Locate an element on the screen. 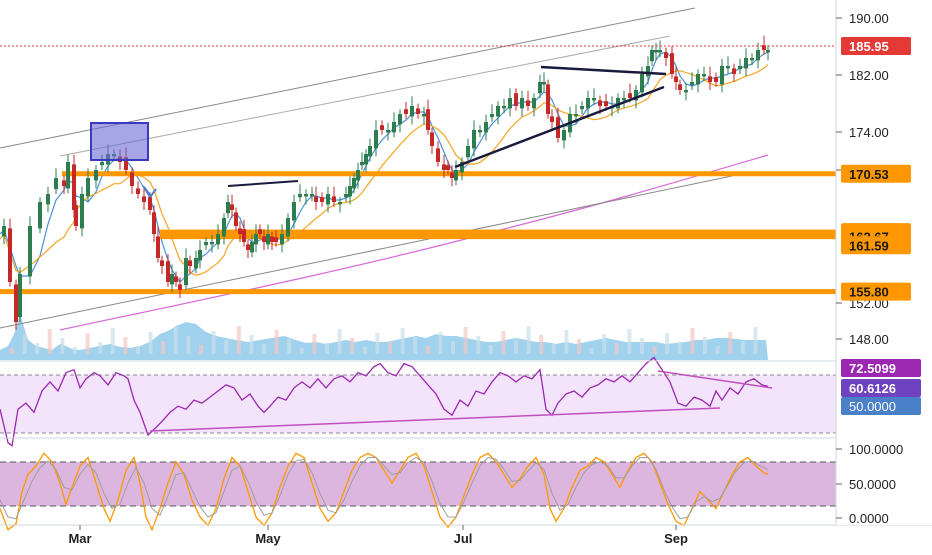  rsi-series is located at coordinates (384, 401).